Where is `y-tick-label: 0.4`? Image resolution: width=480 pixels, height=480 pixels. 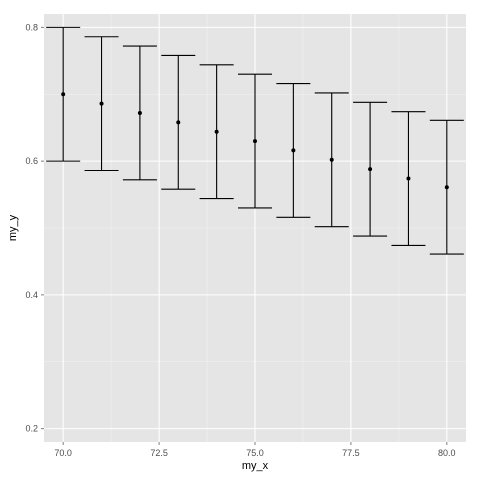
y-tick-label: 0.4 is located at coordinates (31, 295).